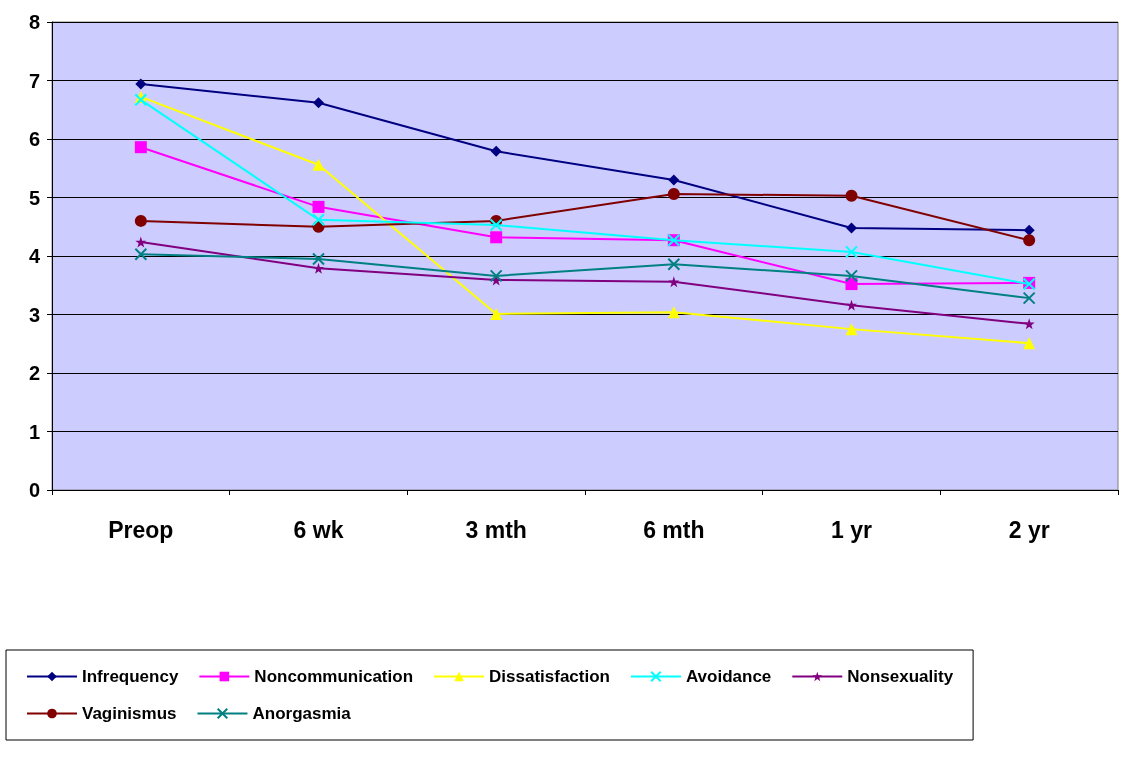 The height and width of the screenshot is (769, 1128). Describe the element at coordinates (34, 22) in the screenshot. I see `y-tick-label: 8` at that location.